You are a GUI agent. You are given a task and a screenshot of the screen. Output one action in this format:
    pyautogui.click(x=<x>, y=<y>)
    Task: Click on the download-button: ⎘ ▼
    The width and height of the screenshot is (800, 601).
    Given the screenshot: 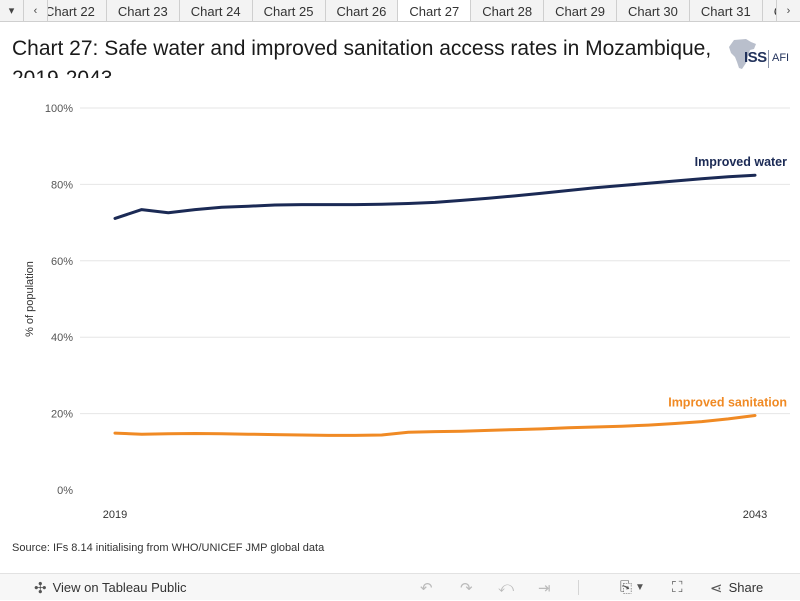 What is the action you would take?
    pyautogui.click(x=632, y=587)
    